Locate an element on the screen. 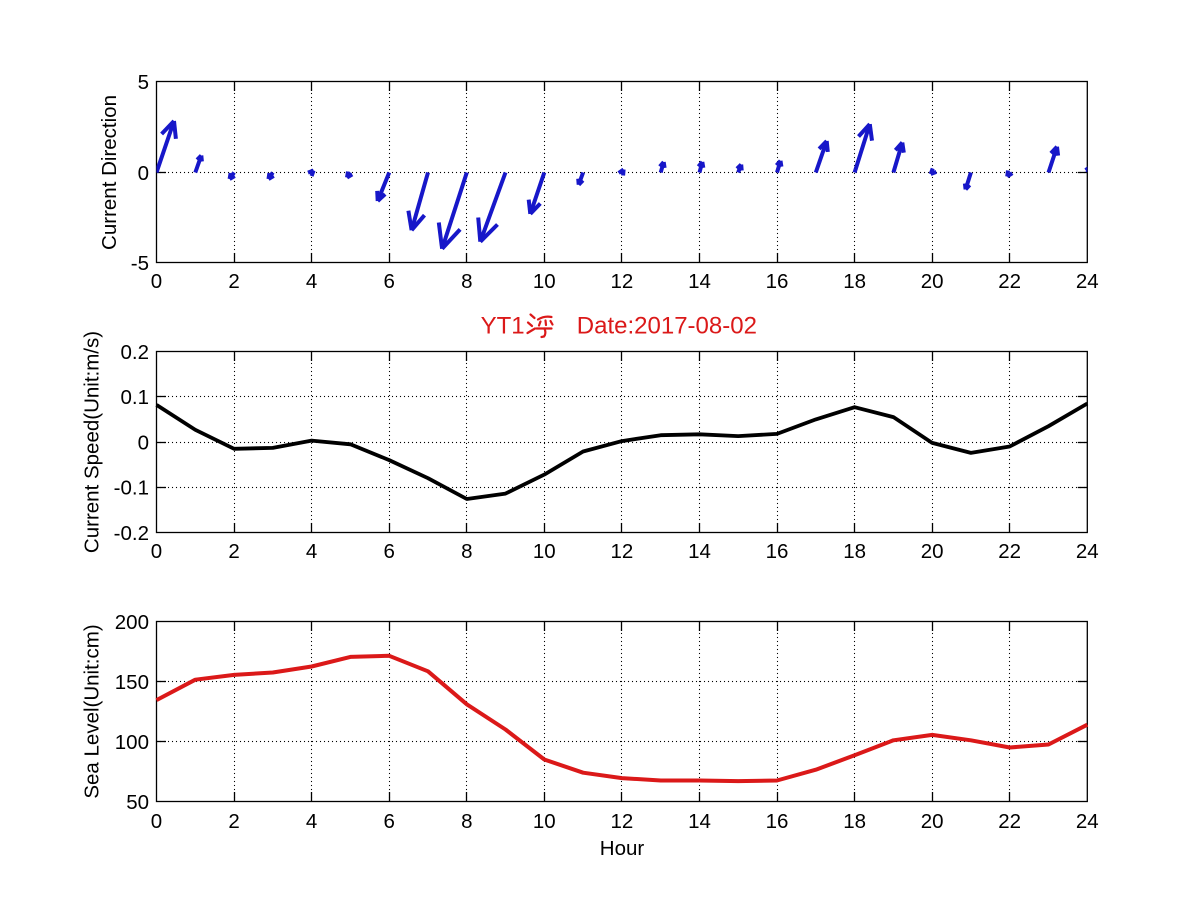 The width and height of the screenshot is (1201, 901). svg-text: 50 is located at coordinates (137, 802).